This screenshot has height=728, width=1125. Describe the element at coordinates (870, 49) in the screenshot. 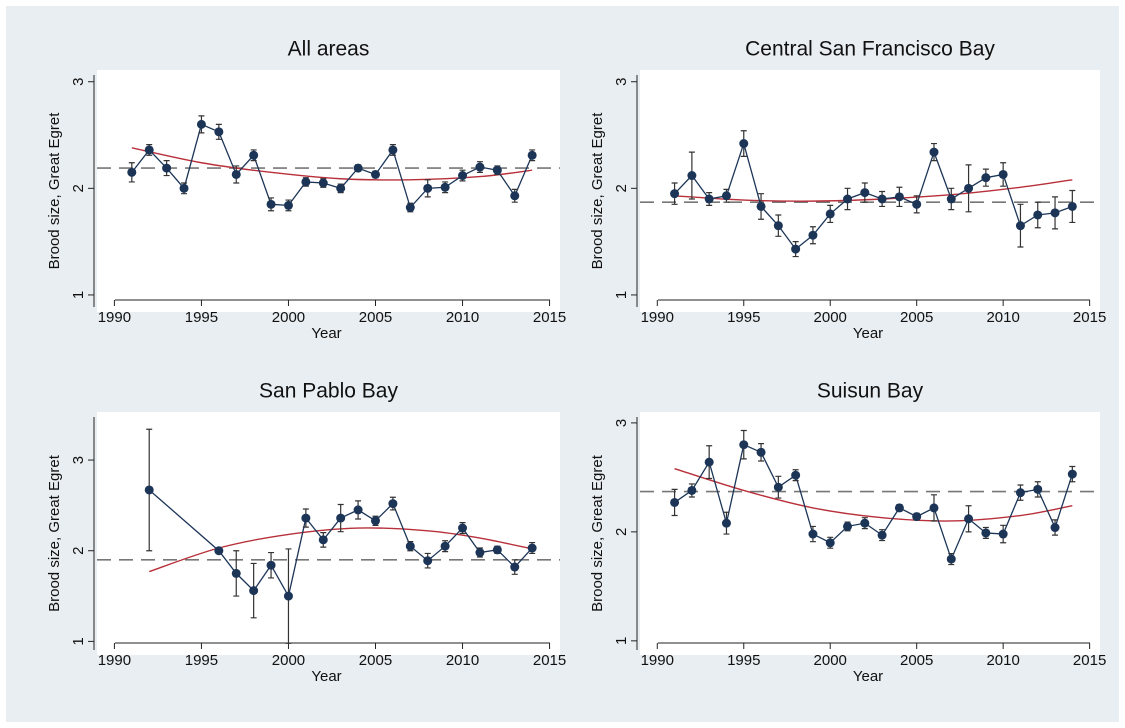

I see `panel-title: Central San Francisco Bay` at that location.